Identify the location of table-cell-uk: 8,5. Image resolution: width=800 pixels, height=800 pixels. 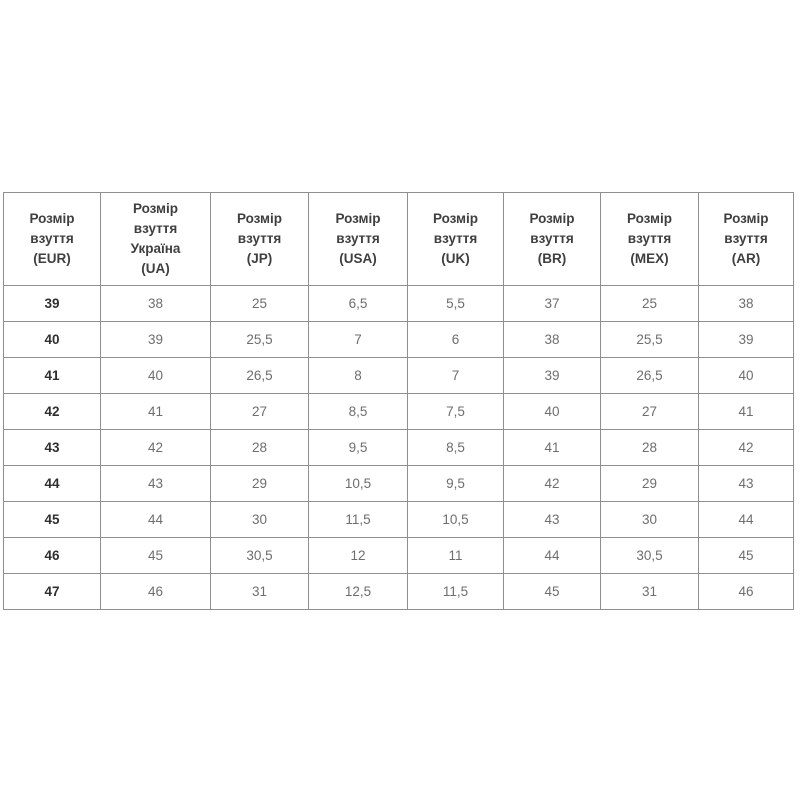
(455, 447).